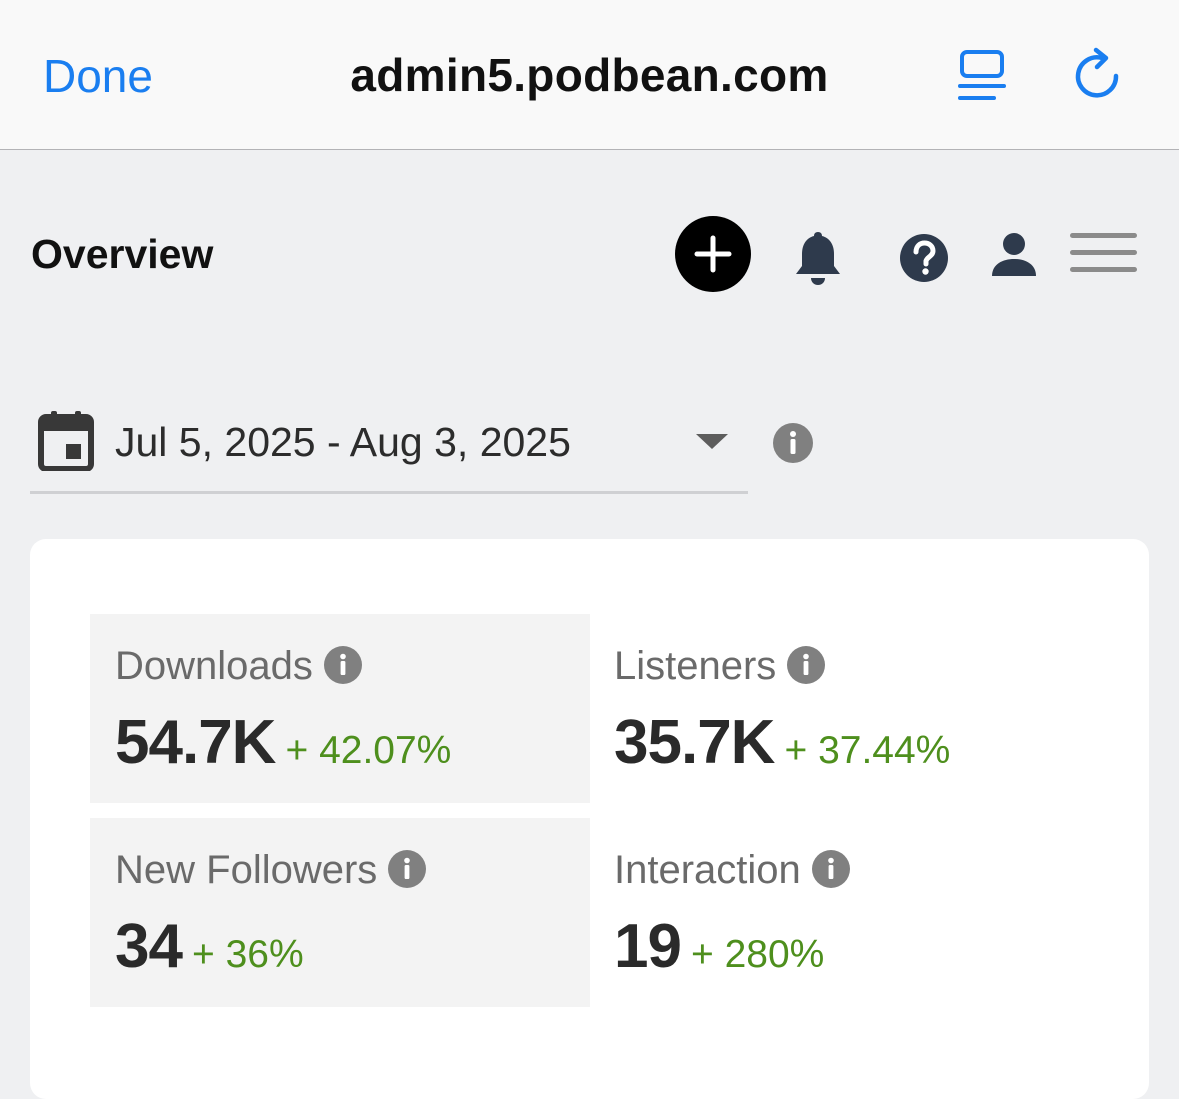 The image size is (1179, 1099). I want to click on stat-value: 35.7K, so click(694, 742).